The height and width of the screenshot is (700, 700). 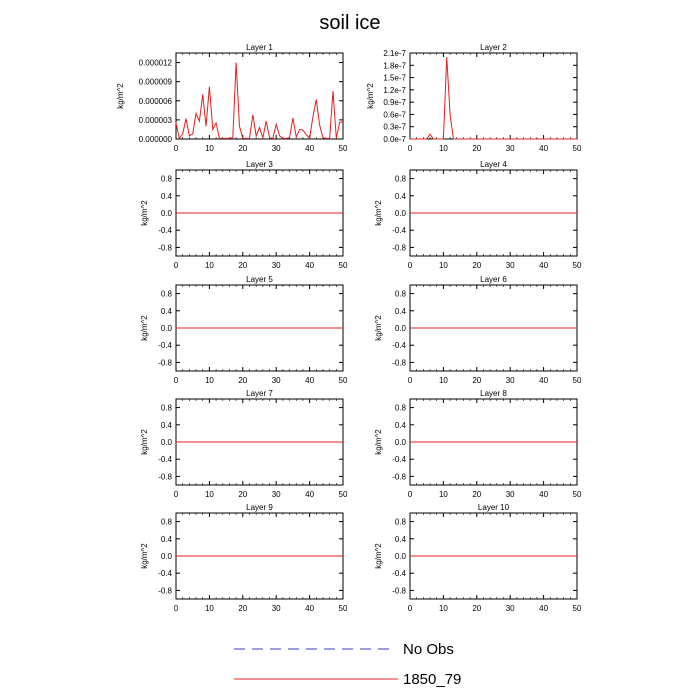 What do you see at coordinates (577, 608) in the screenshot?
I see `panel-10-xtick-label: 50` at bounding box center [577, 608].